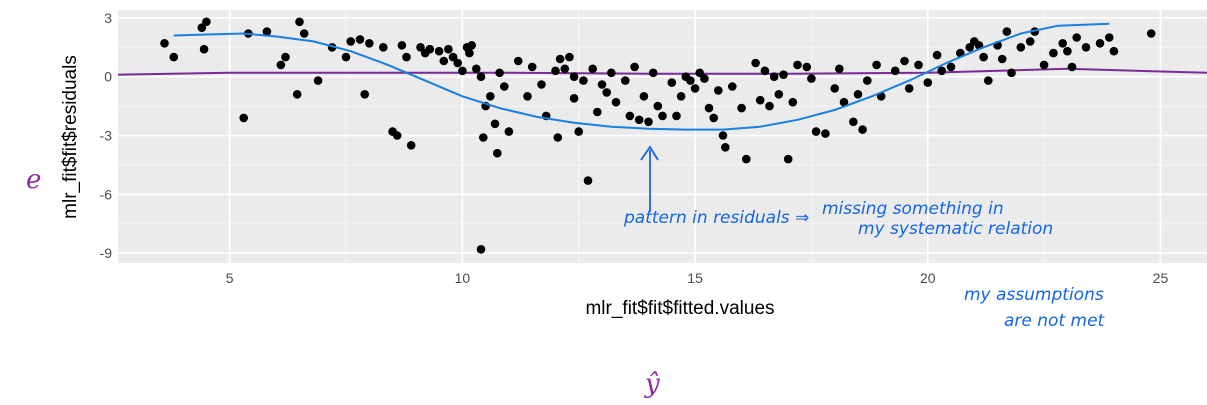 Image resolution: width=1207 pixels, height=405 pixels. What do you see at coordinates (1055, 321) in the screenshot?
I see `annotation-assumptions-2: are not met` at bounding box center [1055, 321].